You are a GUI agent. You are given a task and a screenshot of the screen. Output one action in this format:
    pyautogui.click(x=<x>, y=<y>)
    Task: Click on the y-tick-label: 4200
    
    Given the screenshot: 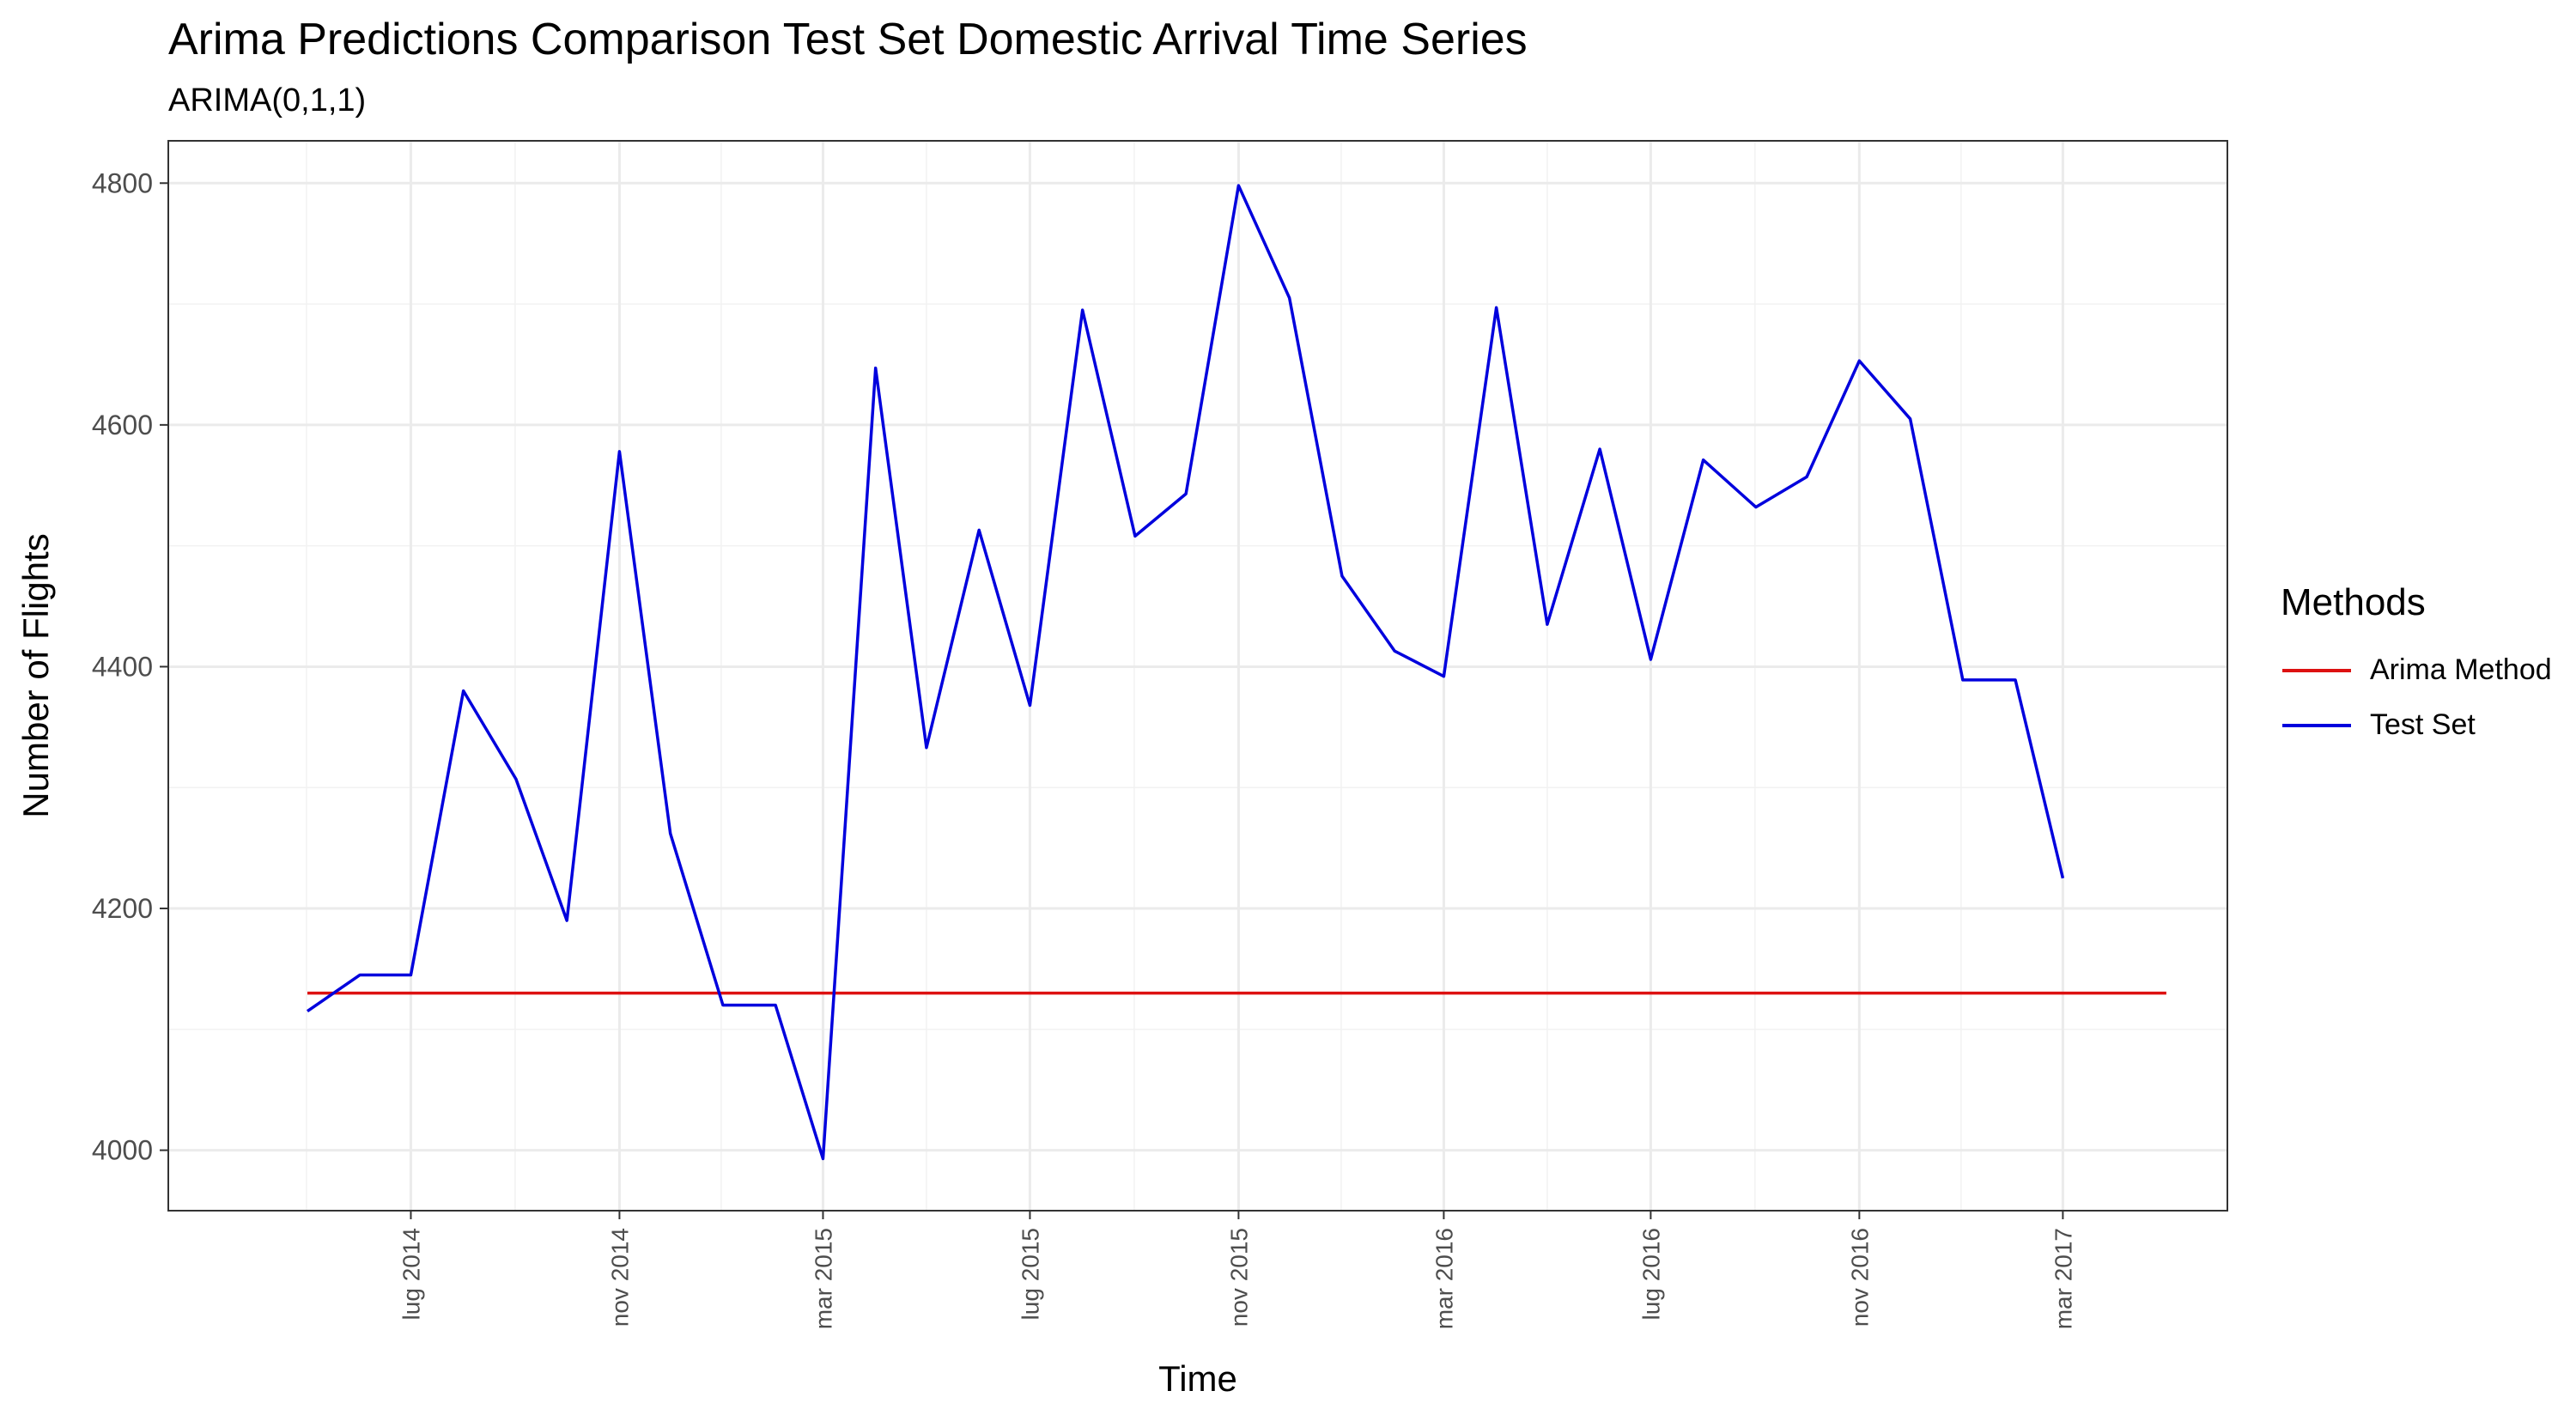 What is the action you would take?
    pyautogui.click(x=123, y=908)
    